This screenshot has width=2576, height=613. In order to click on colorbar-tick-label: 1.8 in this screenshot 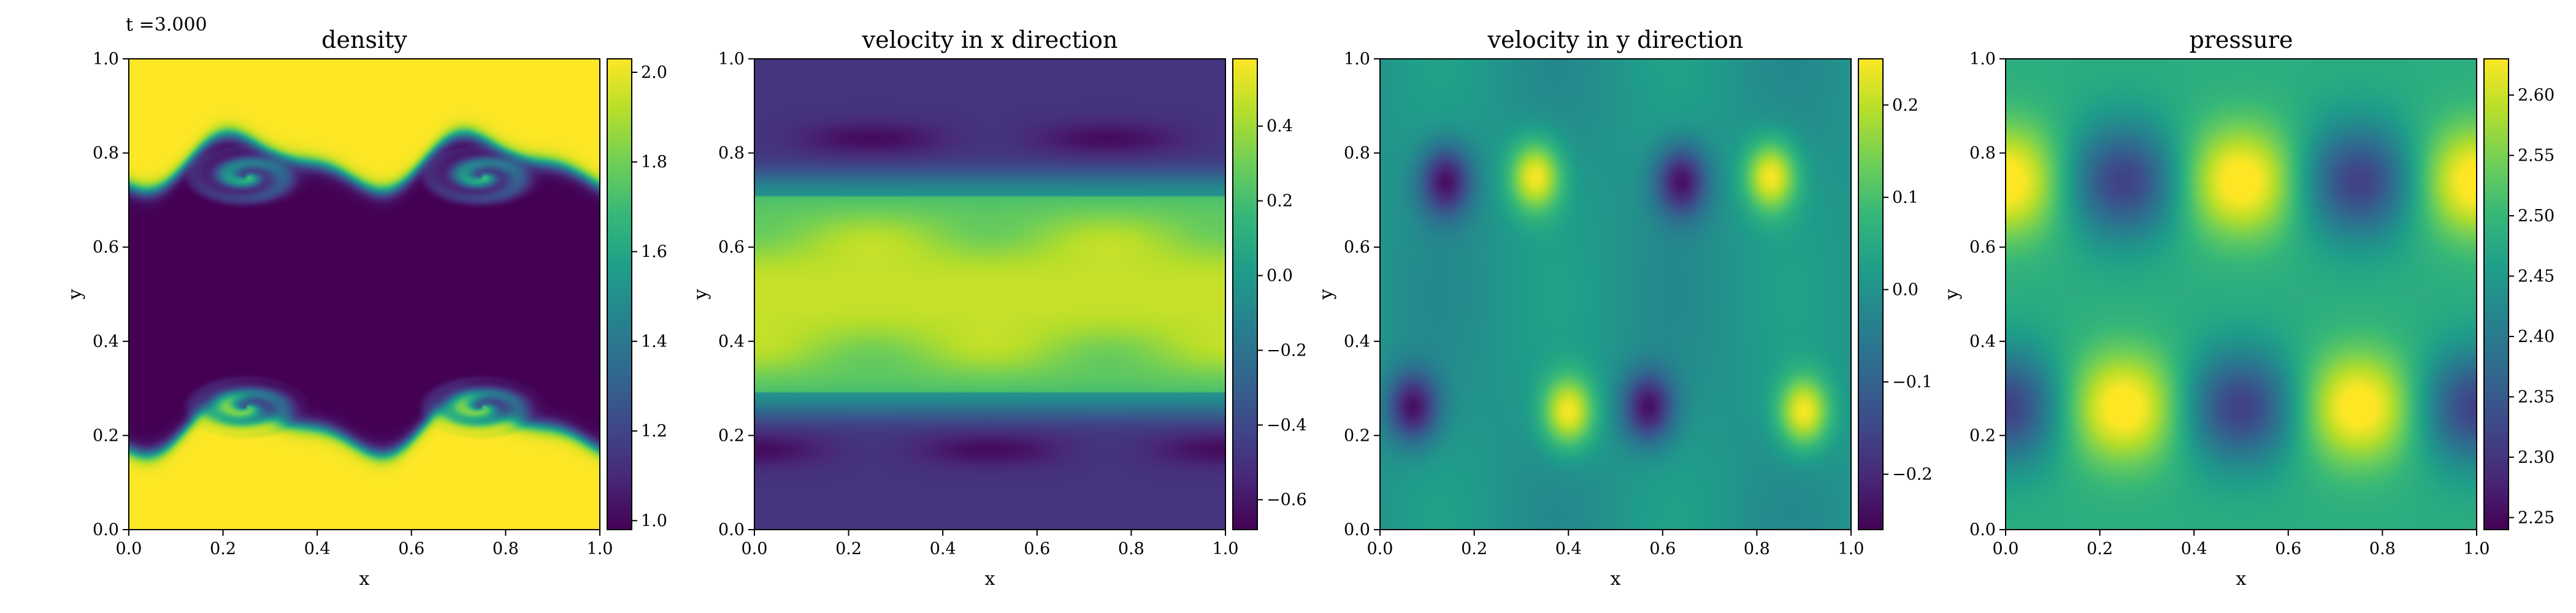, I will do `click(654, 162)`.